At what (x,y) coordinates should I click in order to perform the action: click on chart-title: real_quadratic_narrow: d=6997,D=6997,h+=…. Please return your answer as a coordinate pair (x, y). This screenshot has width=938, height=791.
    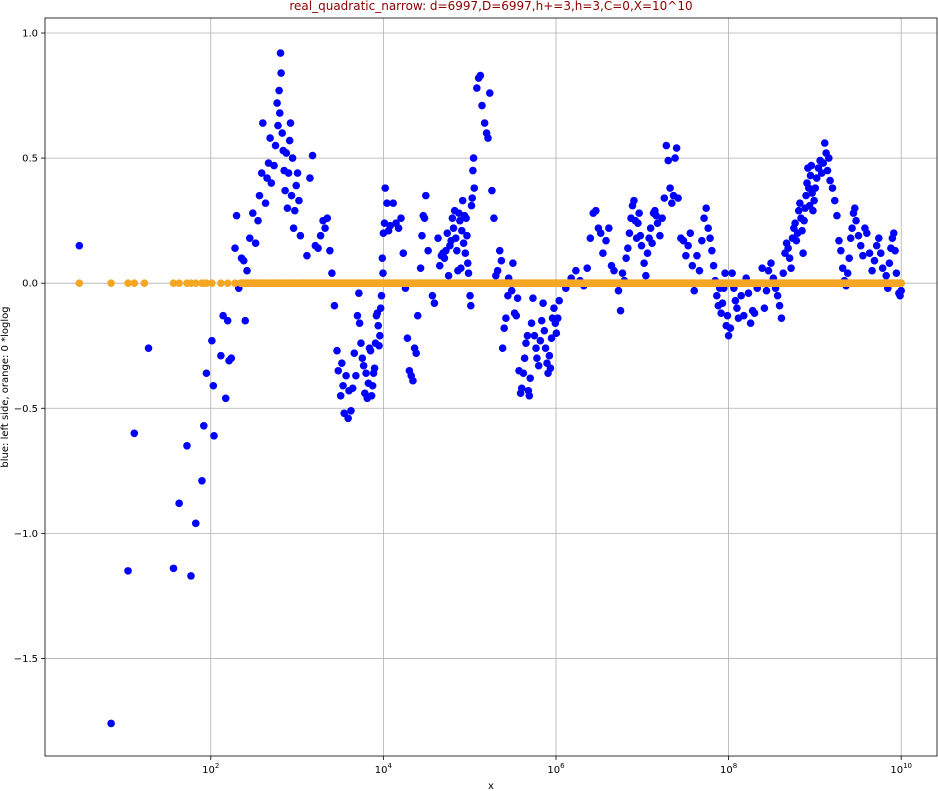
    Looking at the image, I should click on (490, 6).